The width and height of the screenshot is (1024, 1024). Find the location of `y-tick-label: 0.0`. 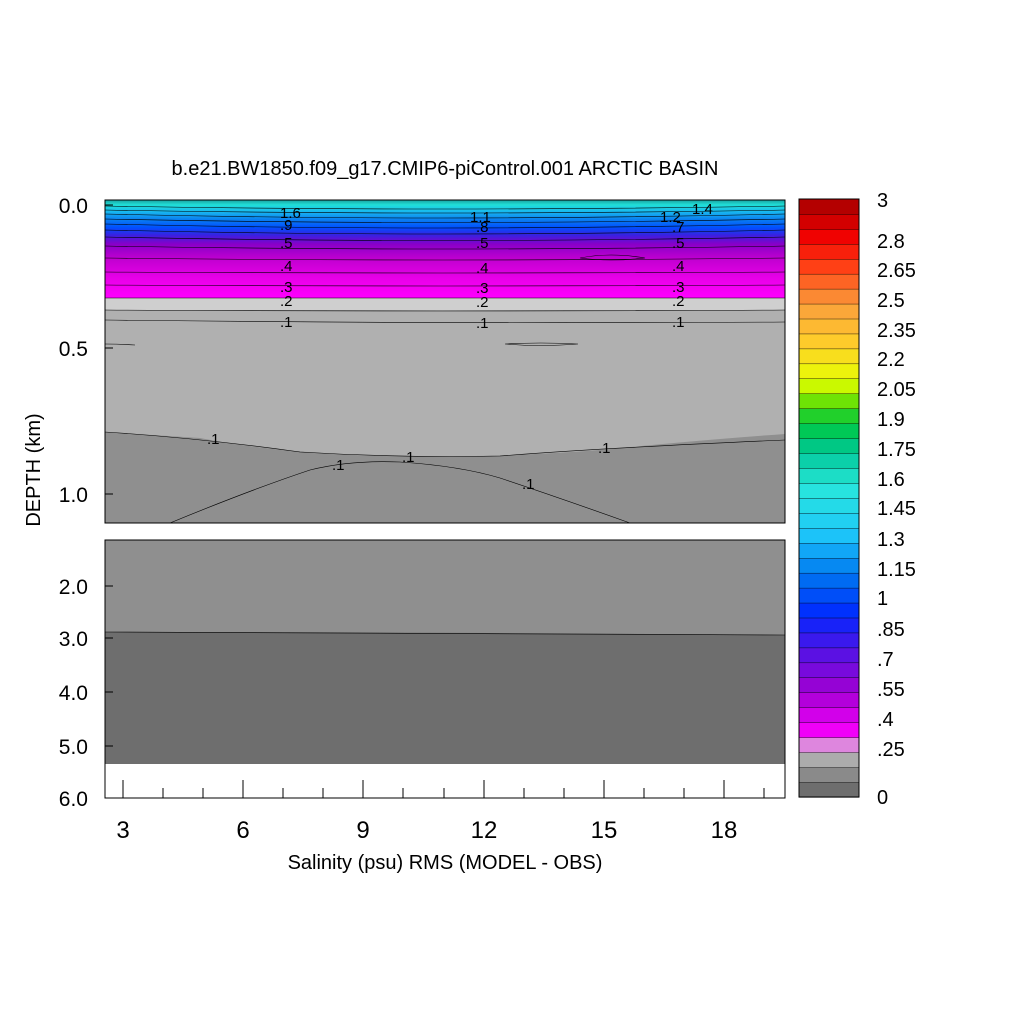

y-tick-label: 0.0 is located at coordinates (73, 206).